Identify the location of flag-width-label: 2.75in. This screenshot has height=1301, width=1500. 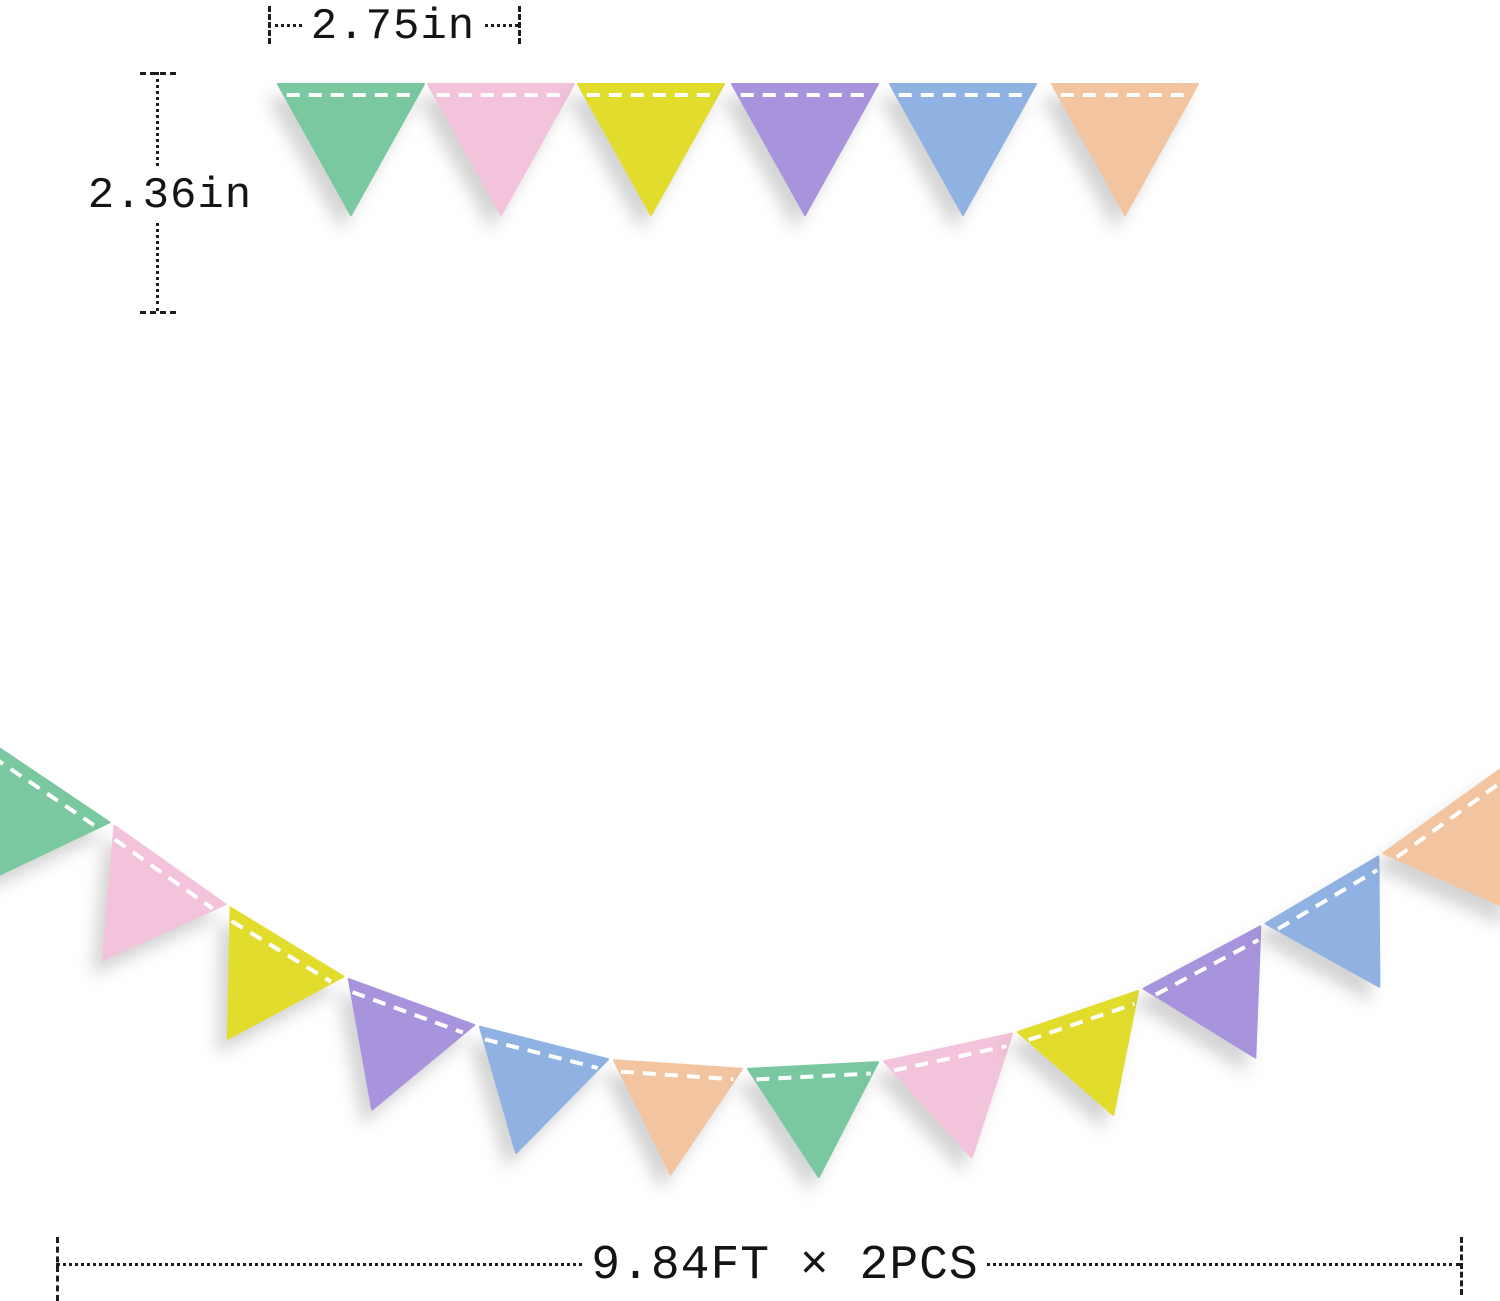
(393, 27).